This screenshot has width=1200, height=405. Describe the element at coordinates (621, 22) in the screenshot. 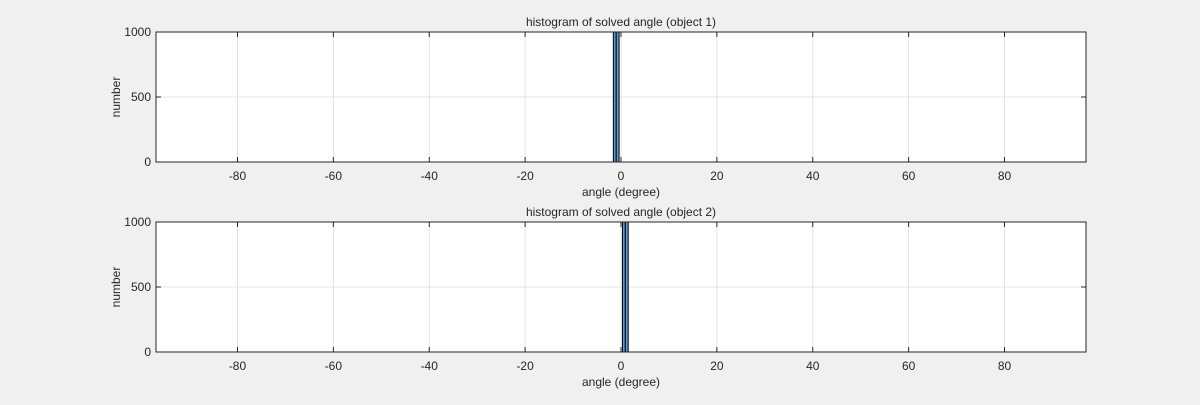

I see `chart-title: histogram of solved angle (object 1)` at that location.